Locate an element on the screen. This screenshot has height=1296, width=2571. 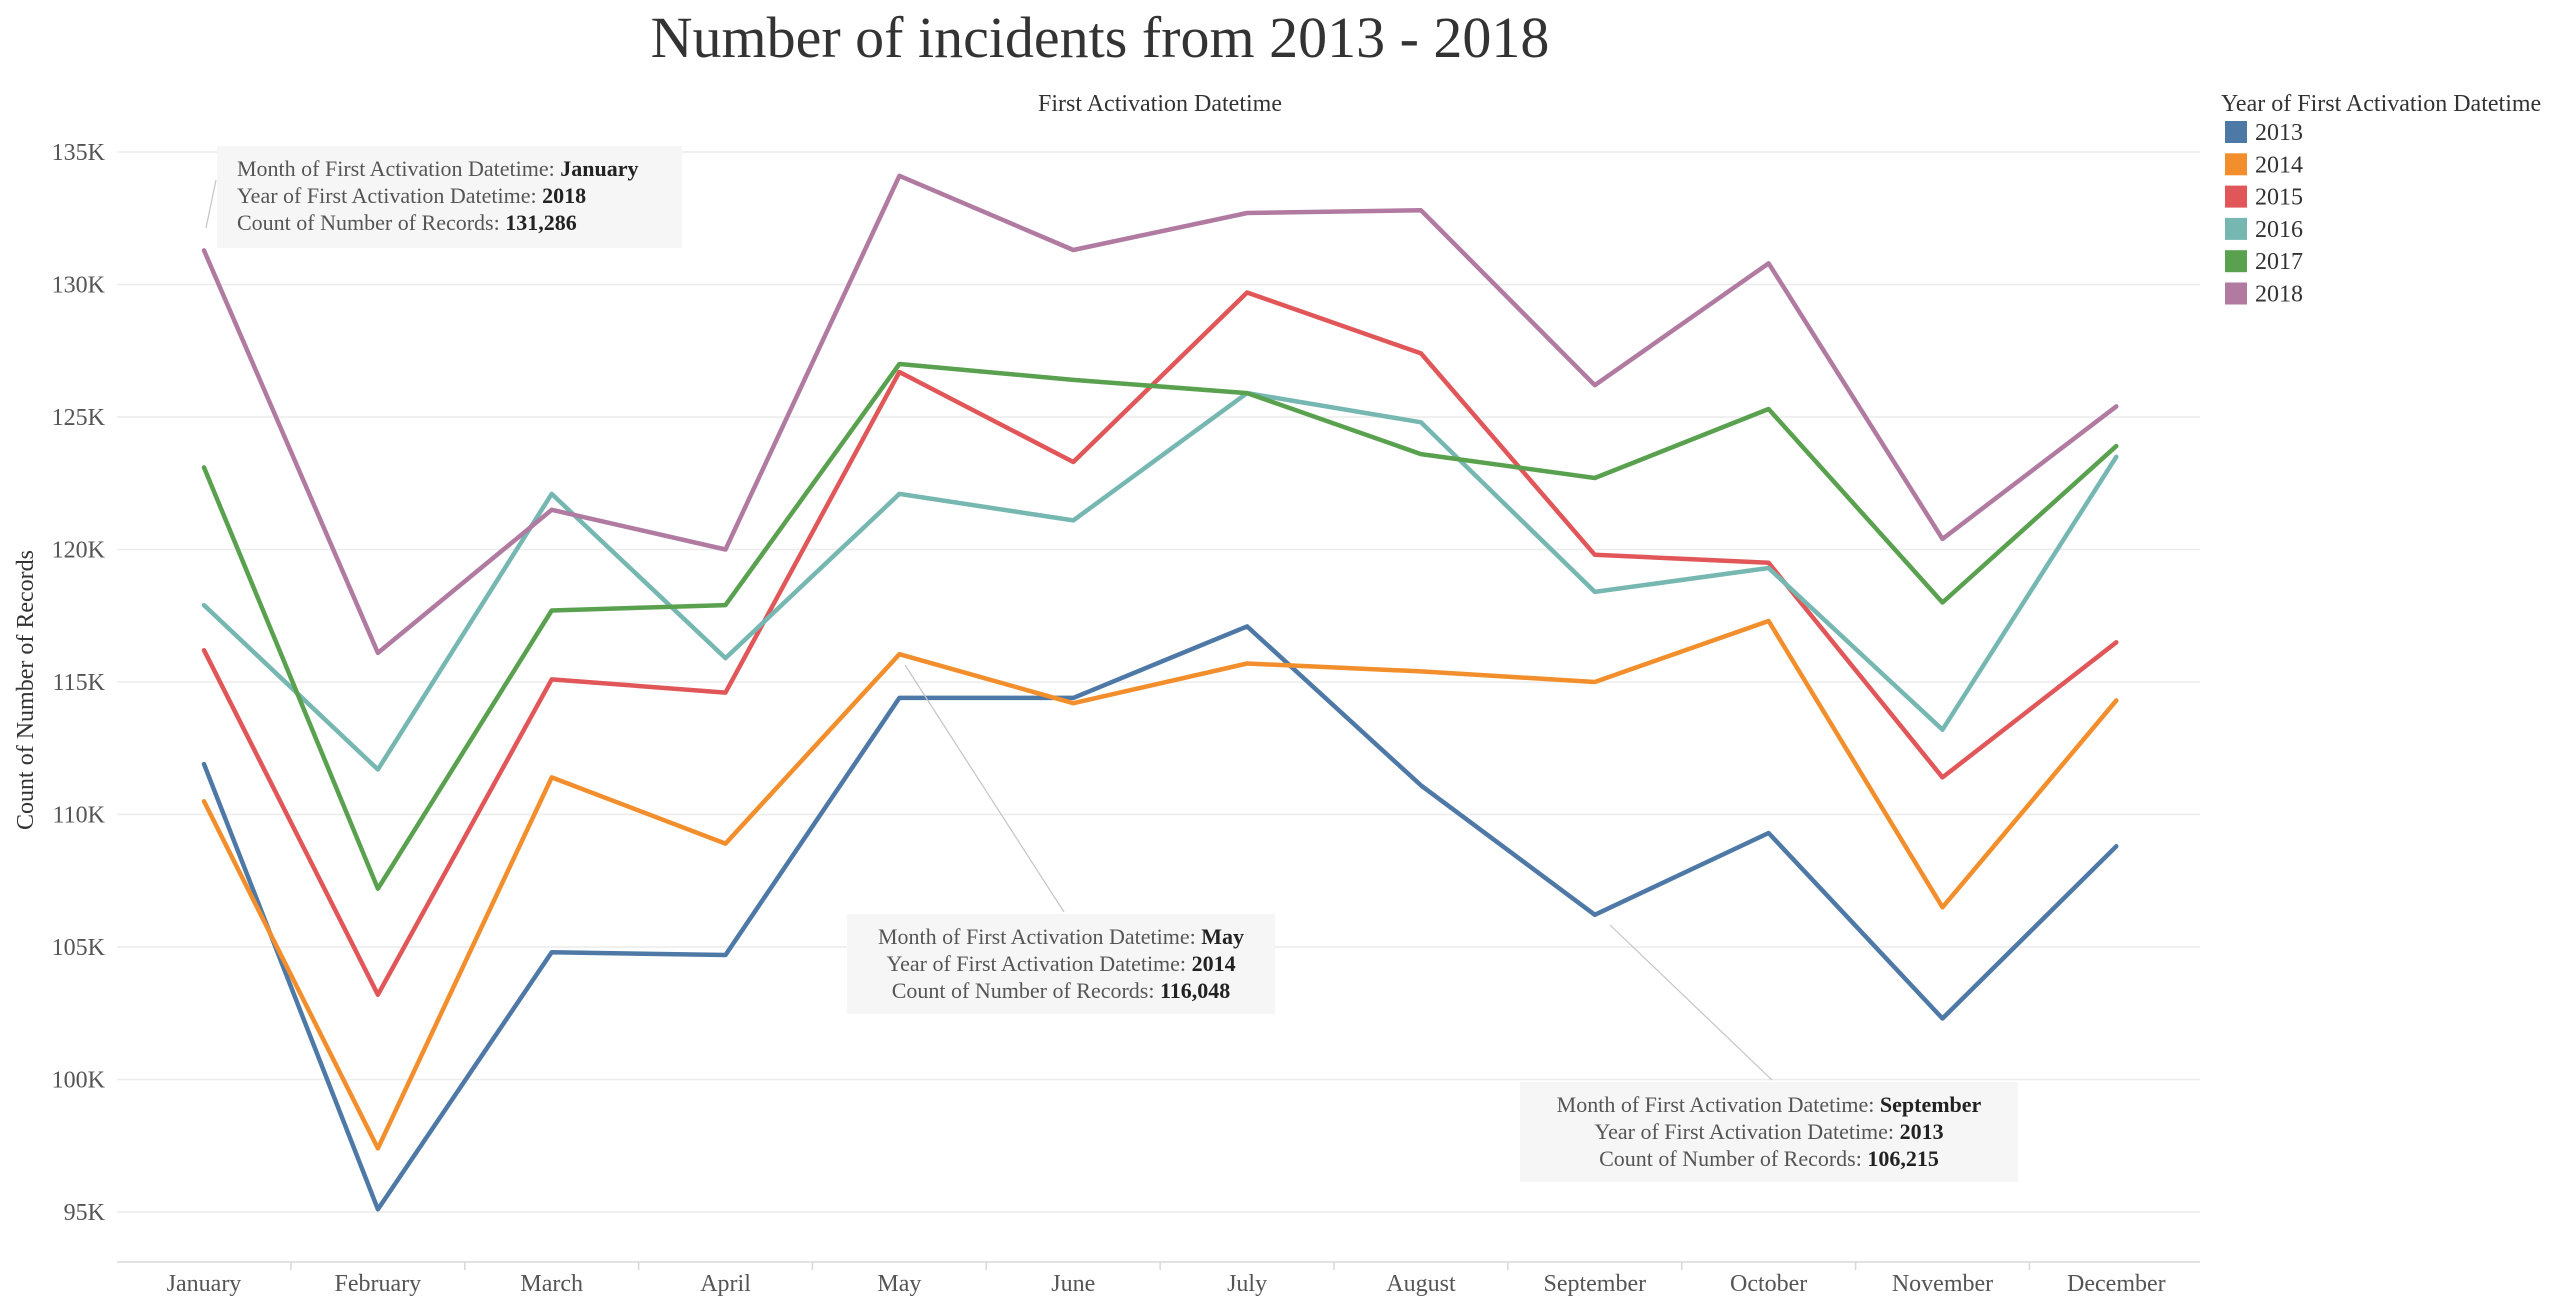
legend-label-2015: 2015 is located at coordinates (2279, 198).